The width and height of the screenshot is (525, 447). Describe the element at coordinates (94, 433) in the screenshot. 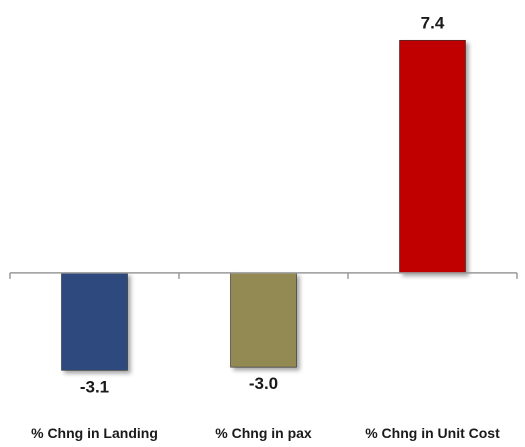

I see `category-label: % Chng in Landing` at that location.